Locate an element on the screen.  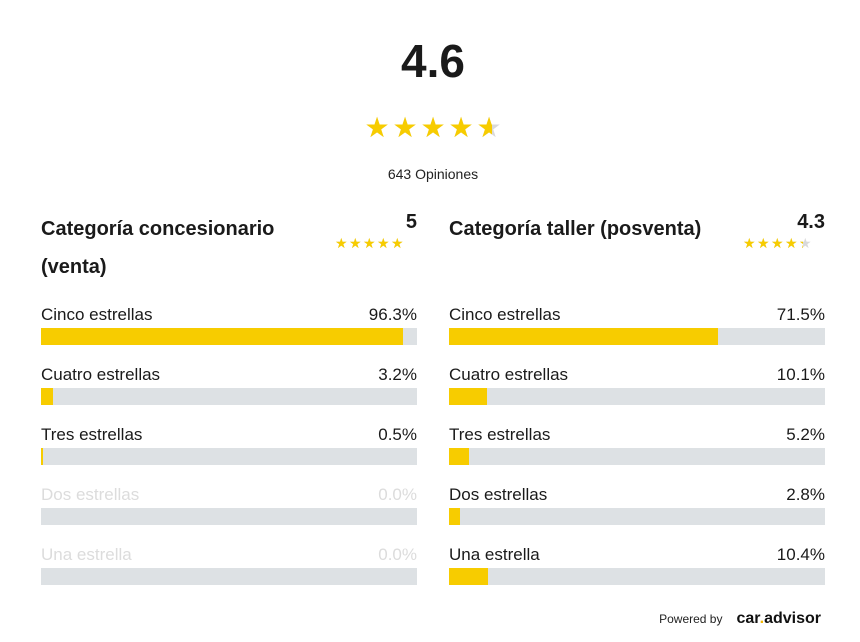
rating-percent: 10.1% is located at coordinates (800, 374).